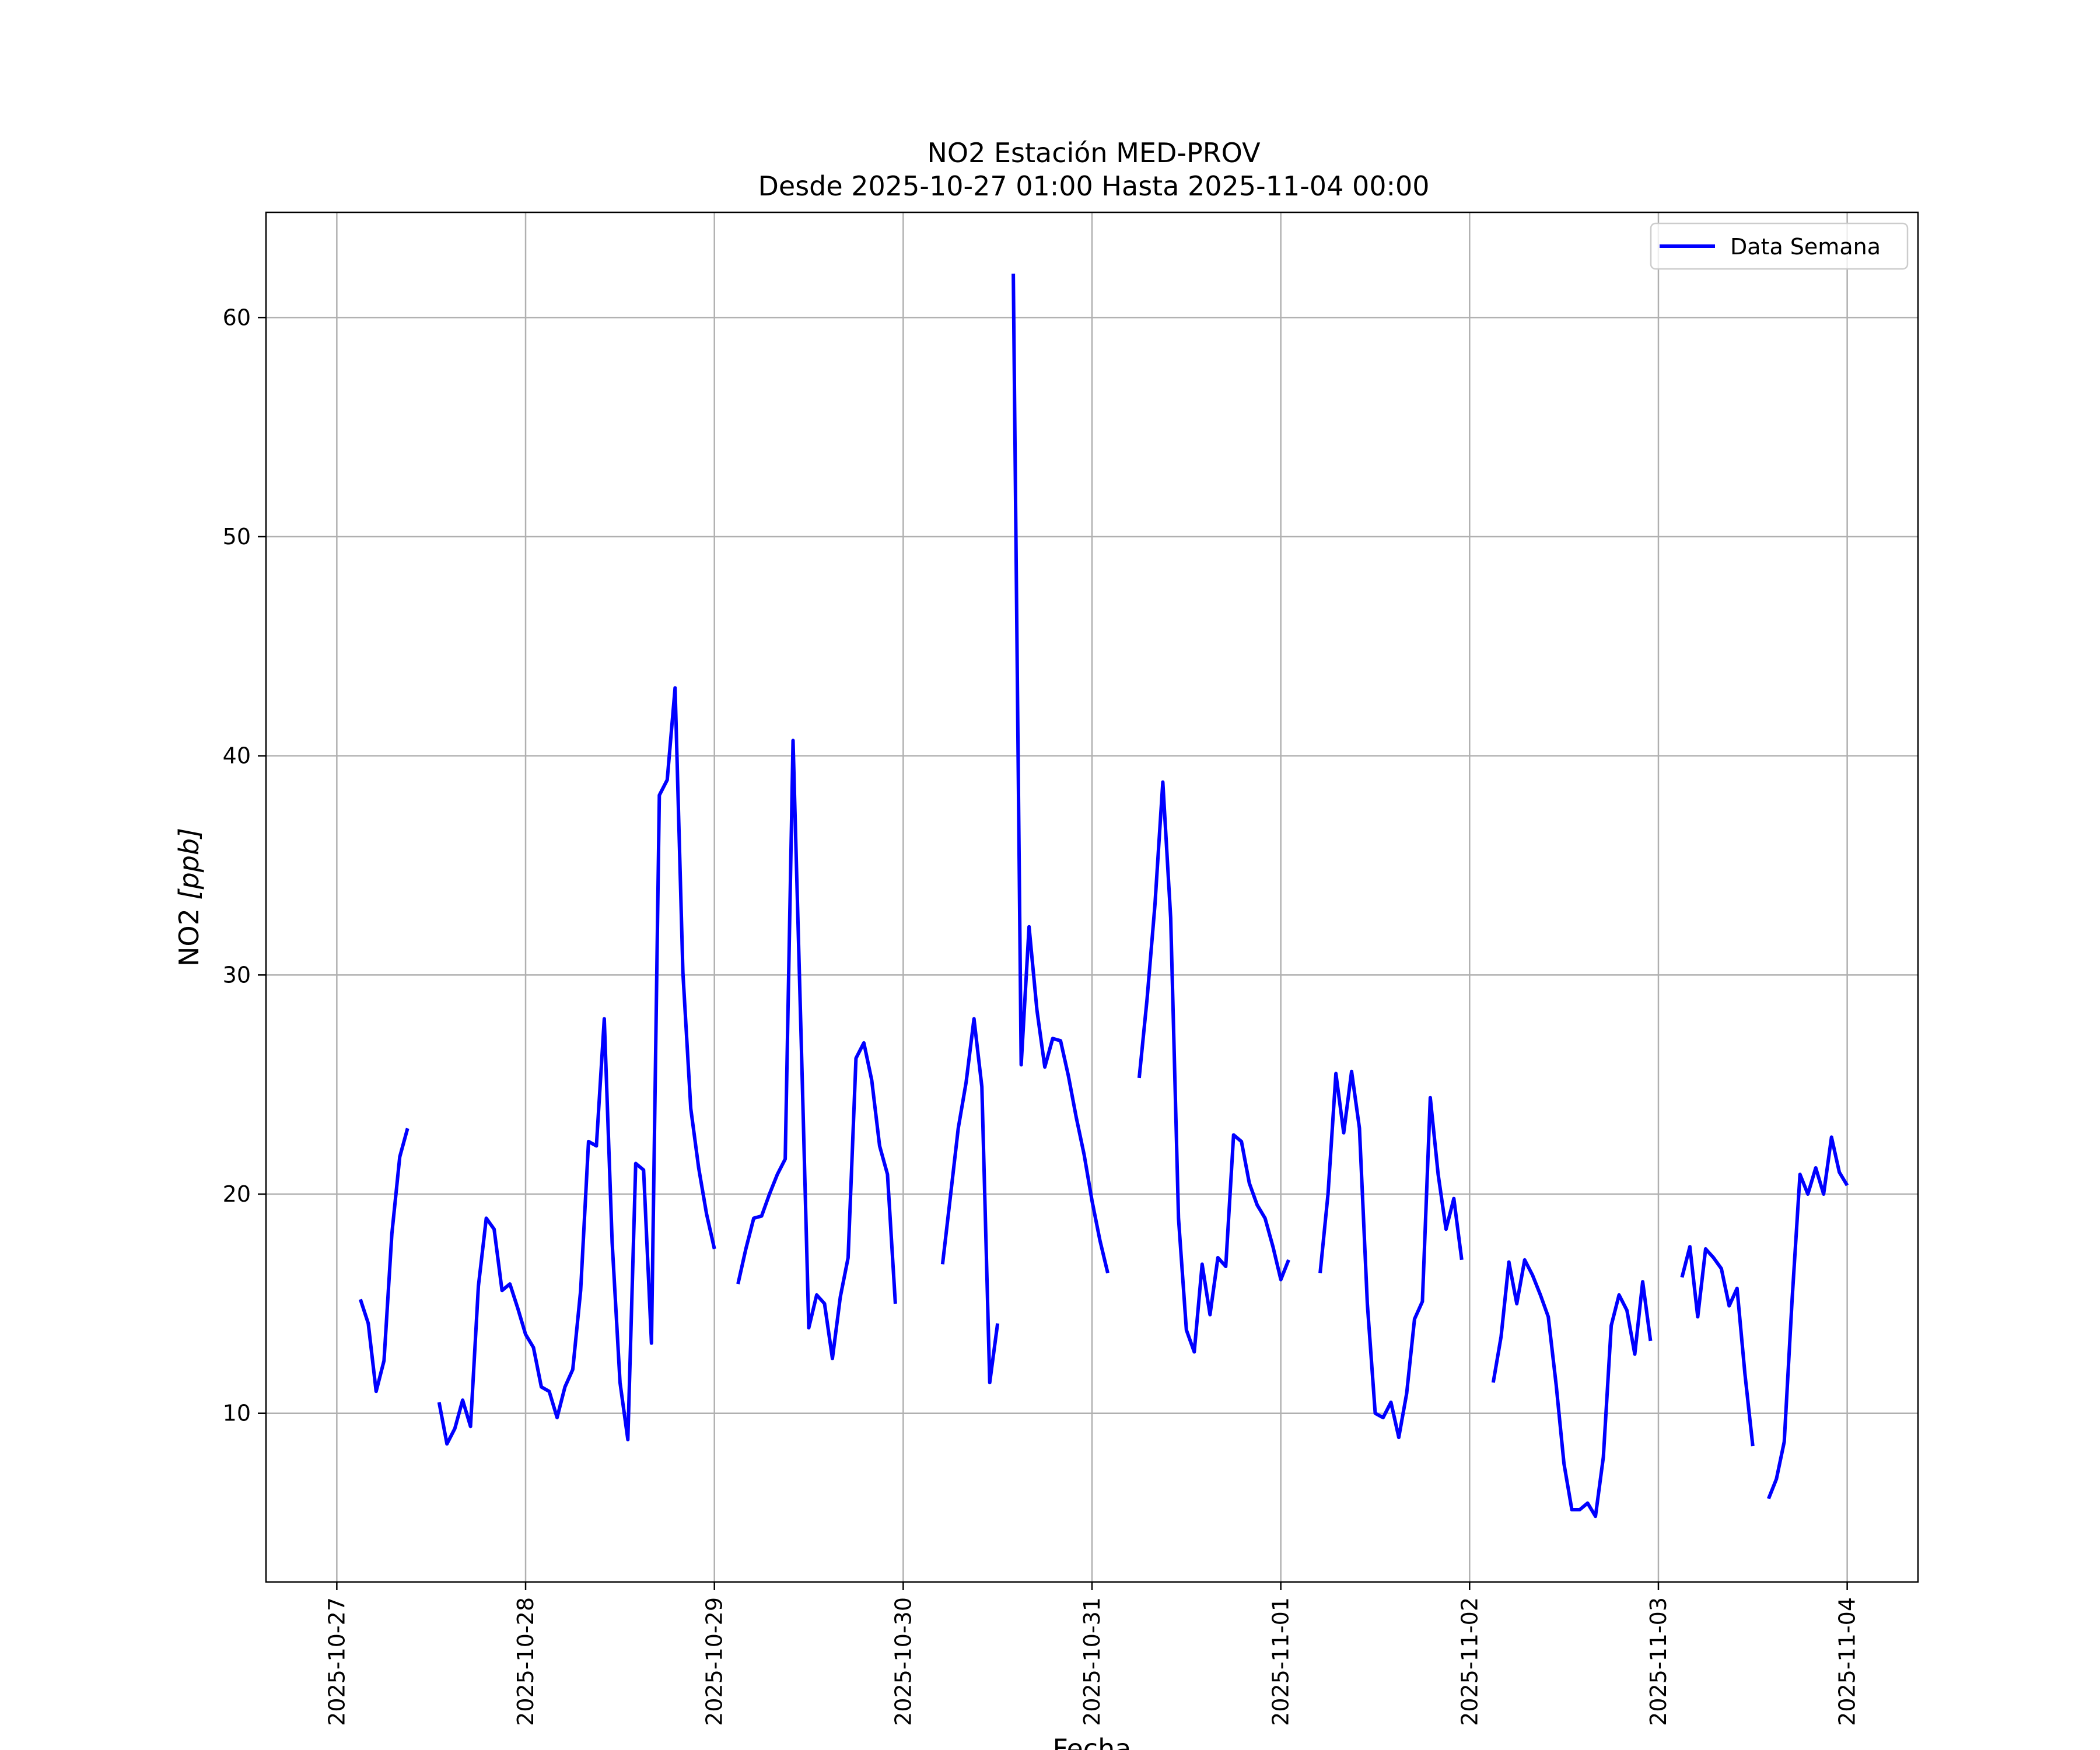 The width and height of the screenshot is (2100, 1750). I want to click on legend-box, so click(1779, 246).